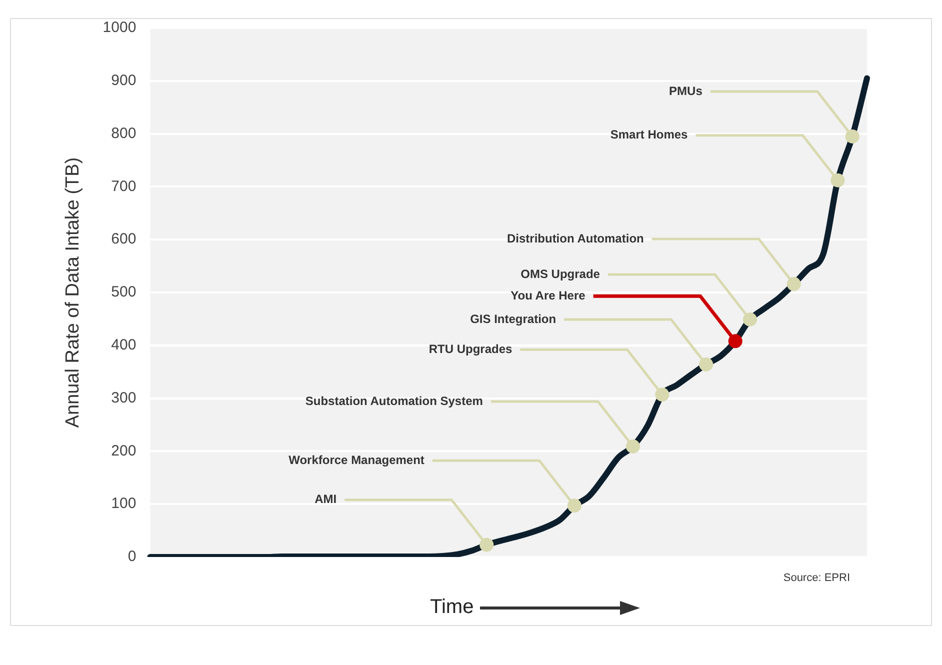  Describe the element at coordinates (560, 273) in the screenshot. I see `text: OMS Upgrade` at that location.